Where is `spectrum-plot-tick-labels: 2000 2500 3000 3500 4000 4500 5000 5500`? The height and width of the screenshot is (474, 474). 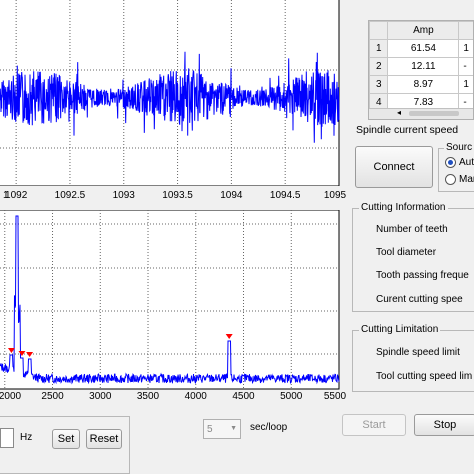 spectrum-plot-tick-labels: 2000 2500 3000 3500 4000 4500 5000 5500 is located at coordinates (173, 398).